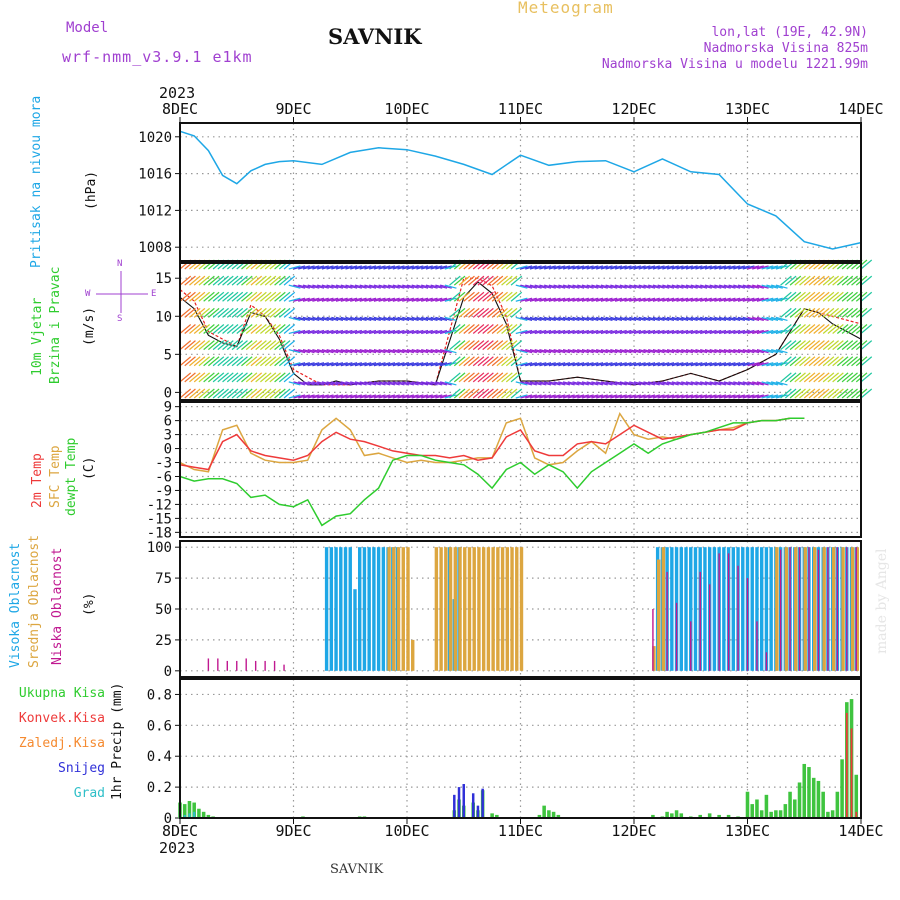 This screenshot has width=900, height=900. What do you see at coordinates (473, 805) in the screenshot?
I see `precip-snow-bar` at bounding box center [473, 805].